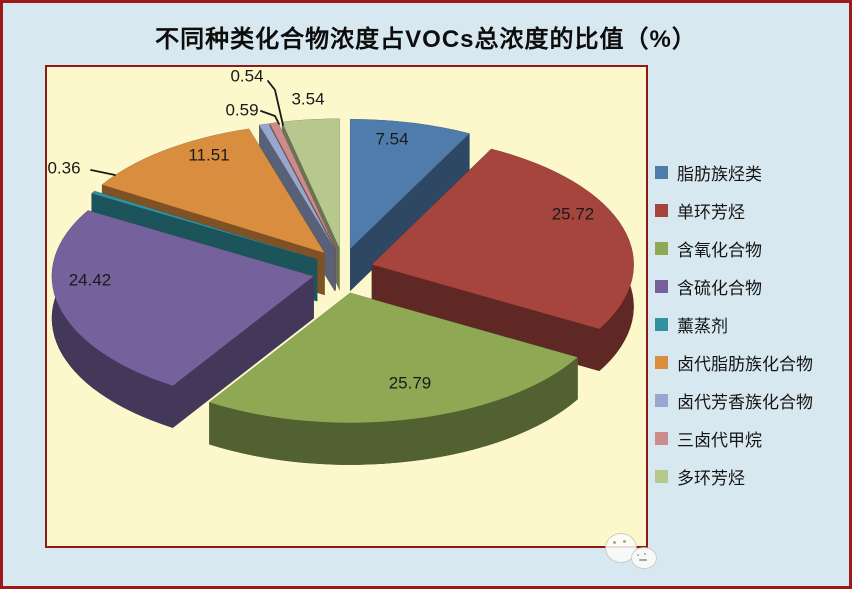 The image size is (852, 589). Describe the element at coordinates (393, 411) in the screenshot. I see `pie-slice-2-rim` at that location.